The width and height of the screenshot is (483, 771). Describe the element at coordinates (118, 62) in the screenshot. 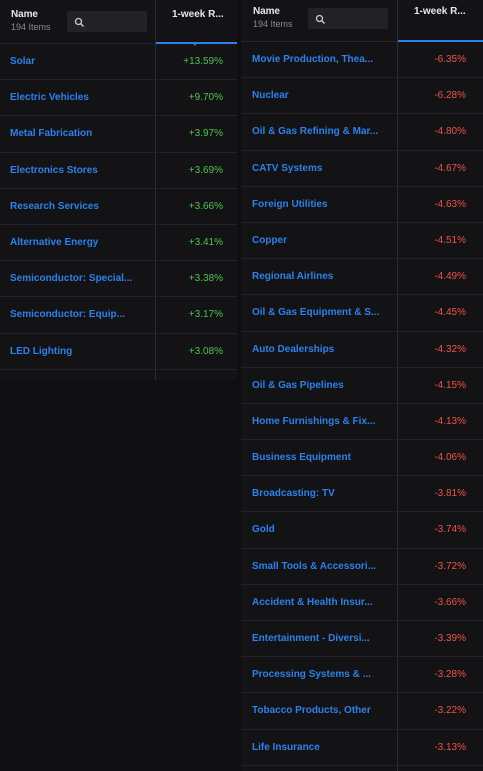

I see `table-row: Solar +13.59%` at that location.